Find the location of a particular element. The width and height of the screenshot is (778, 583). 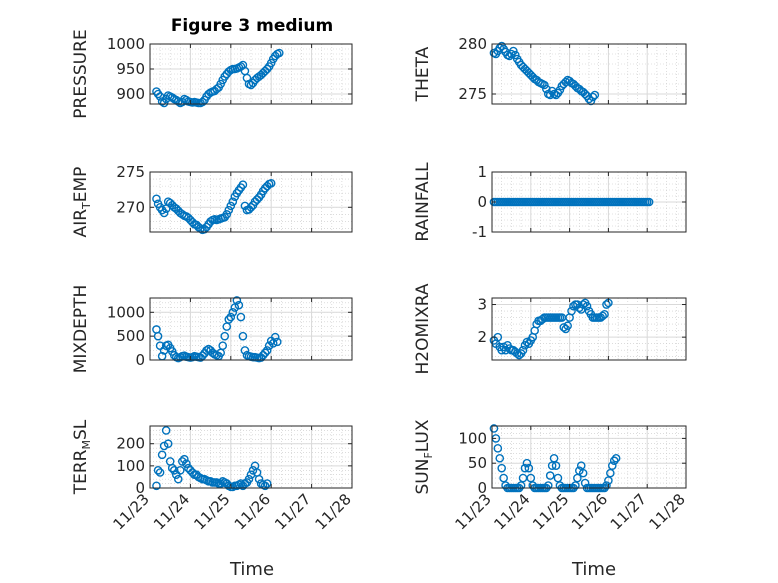

x-axis-label-right: Time is located at coordinates (593, 569).